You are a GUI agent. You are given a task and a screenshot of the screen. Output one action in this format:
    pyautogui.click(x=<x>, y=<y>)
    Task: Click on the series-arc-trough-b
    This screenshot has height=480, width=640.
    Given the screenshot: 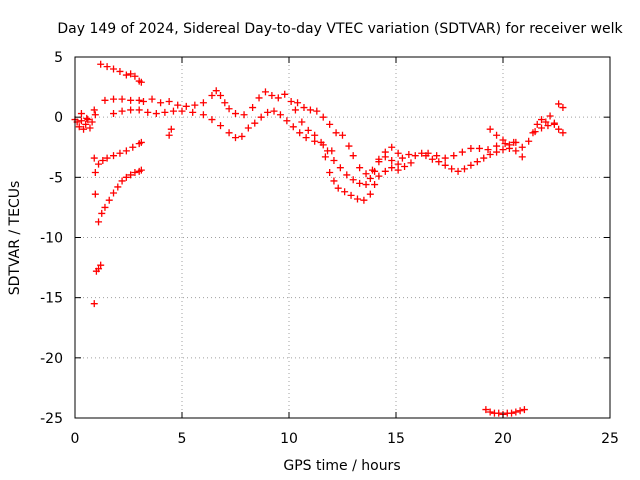 What is the action you would take?
    pyautogui.click(x=368, y=178)
    